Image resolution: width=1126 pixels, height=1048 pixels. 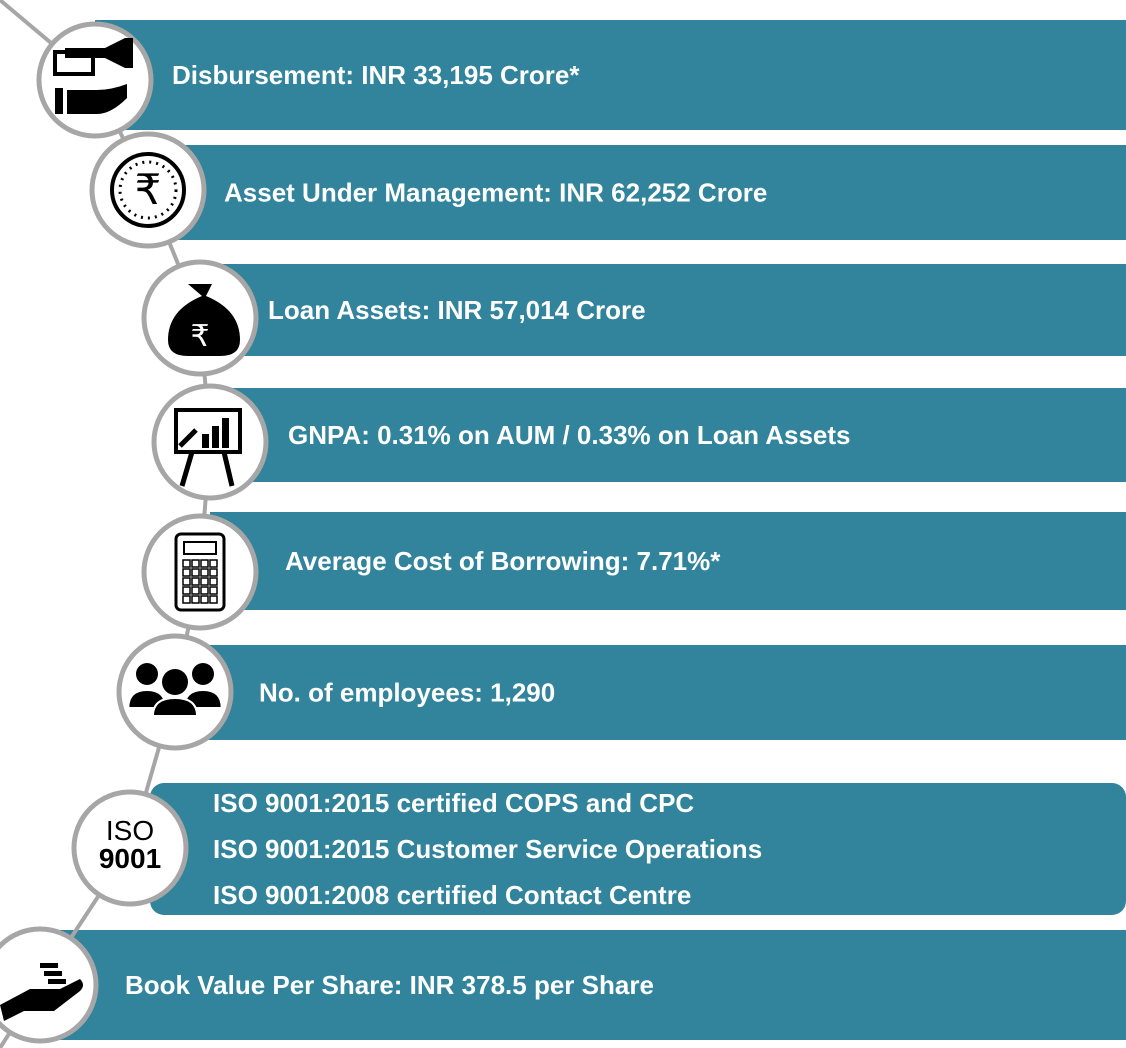 I want to click on info-text: Average Cost of Borrowing: 7.71%*, so click(x=503, y=561).